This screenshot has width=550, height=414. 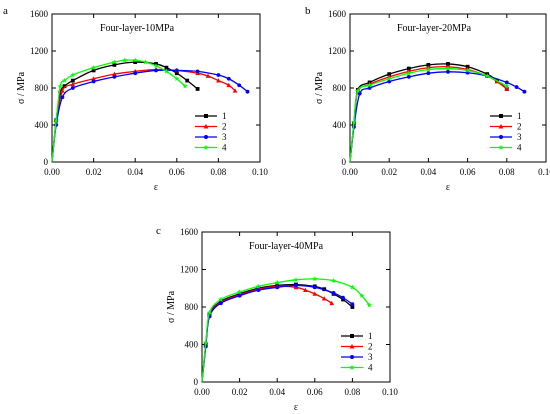 I want to click on y-tick-label: 1200, so click(x=39, y=51).